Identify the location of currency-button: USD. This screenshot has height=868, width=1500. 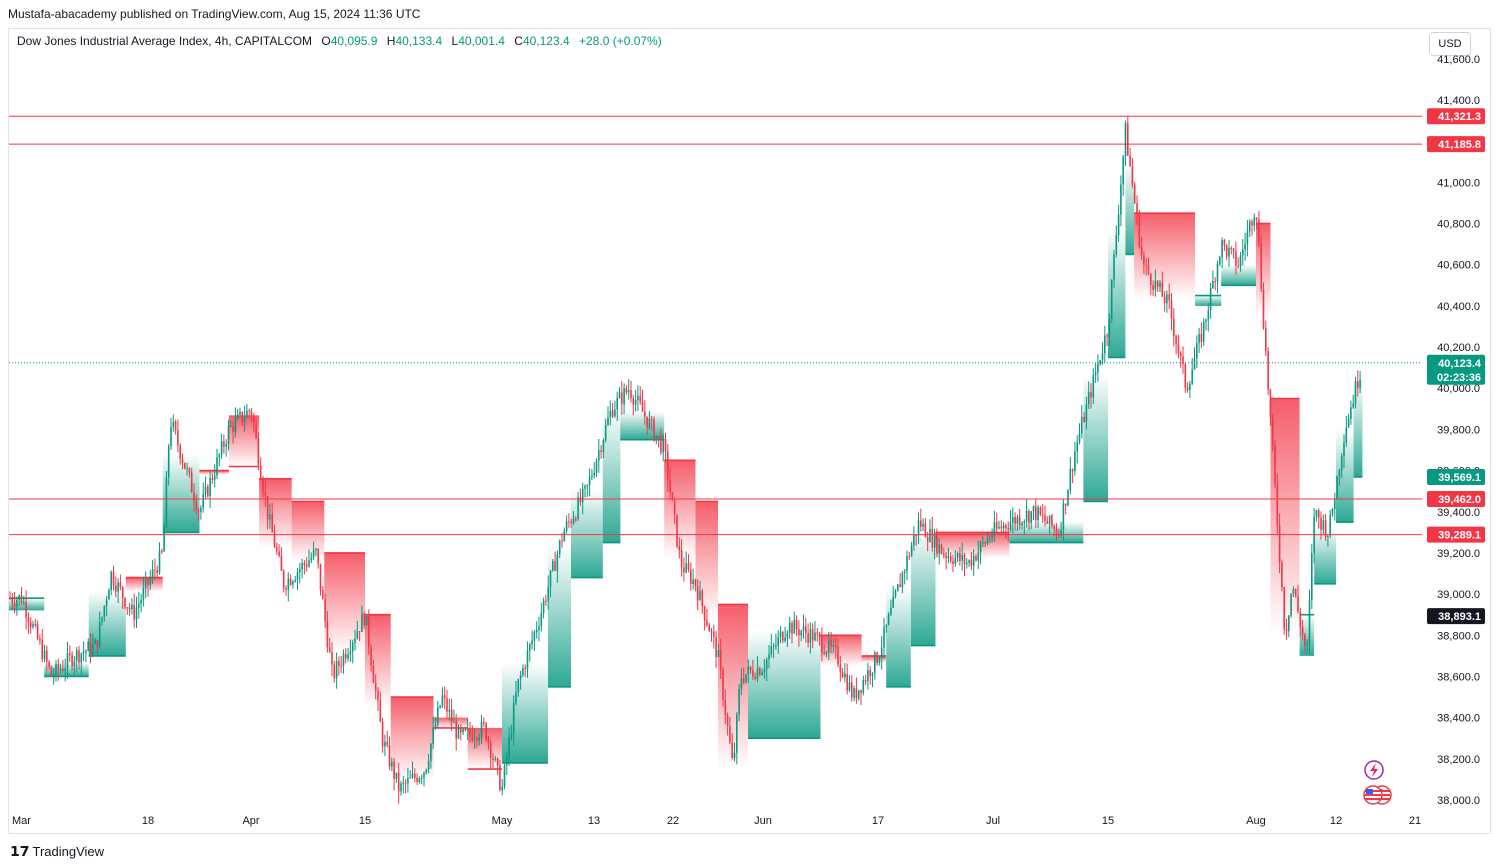
(1450, 44).